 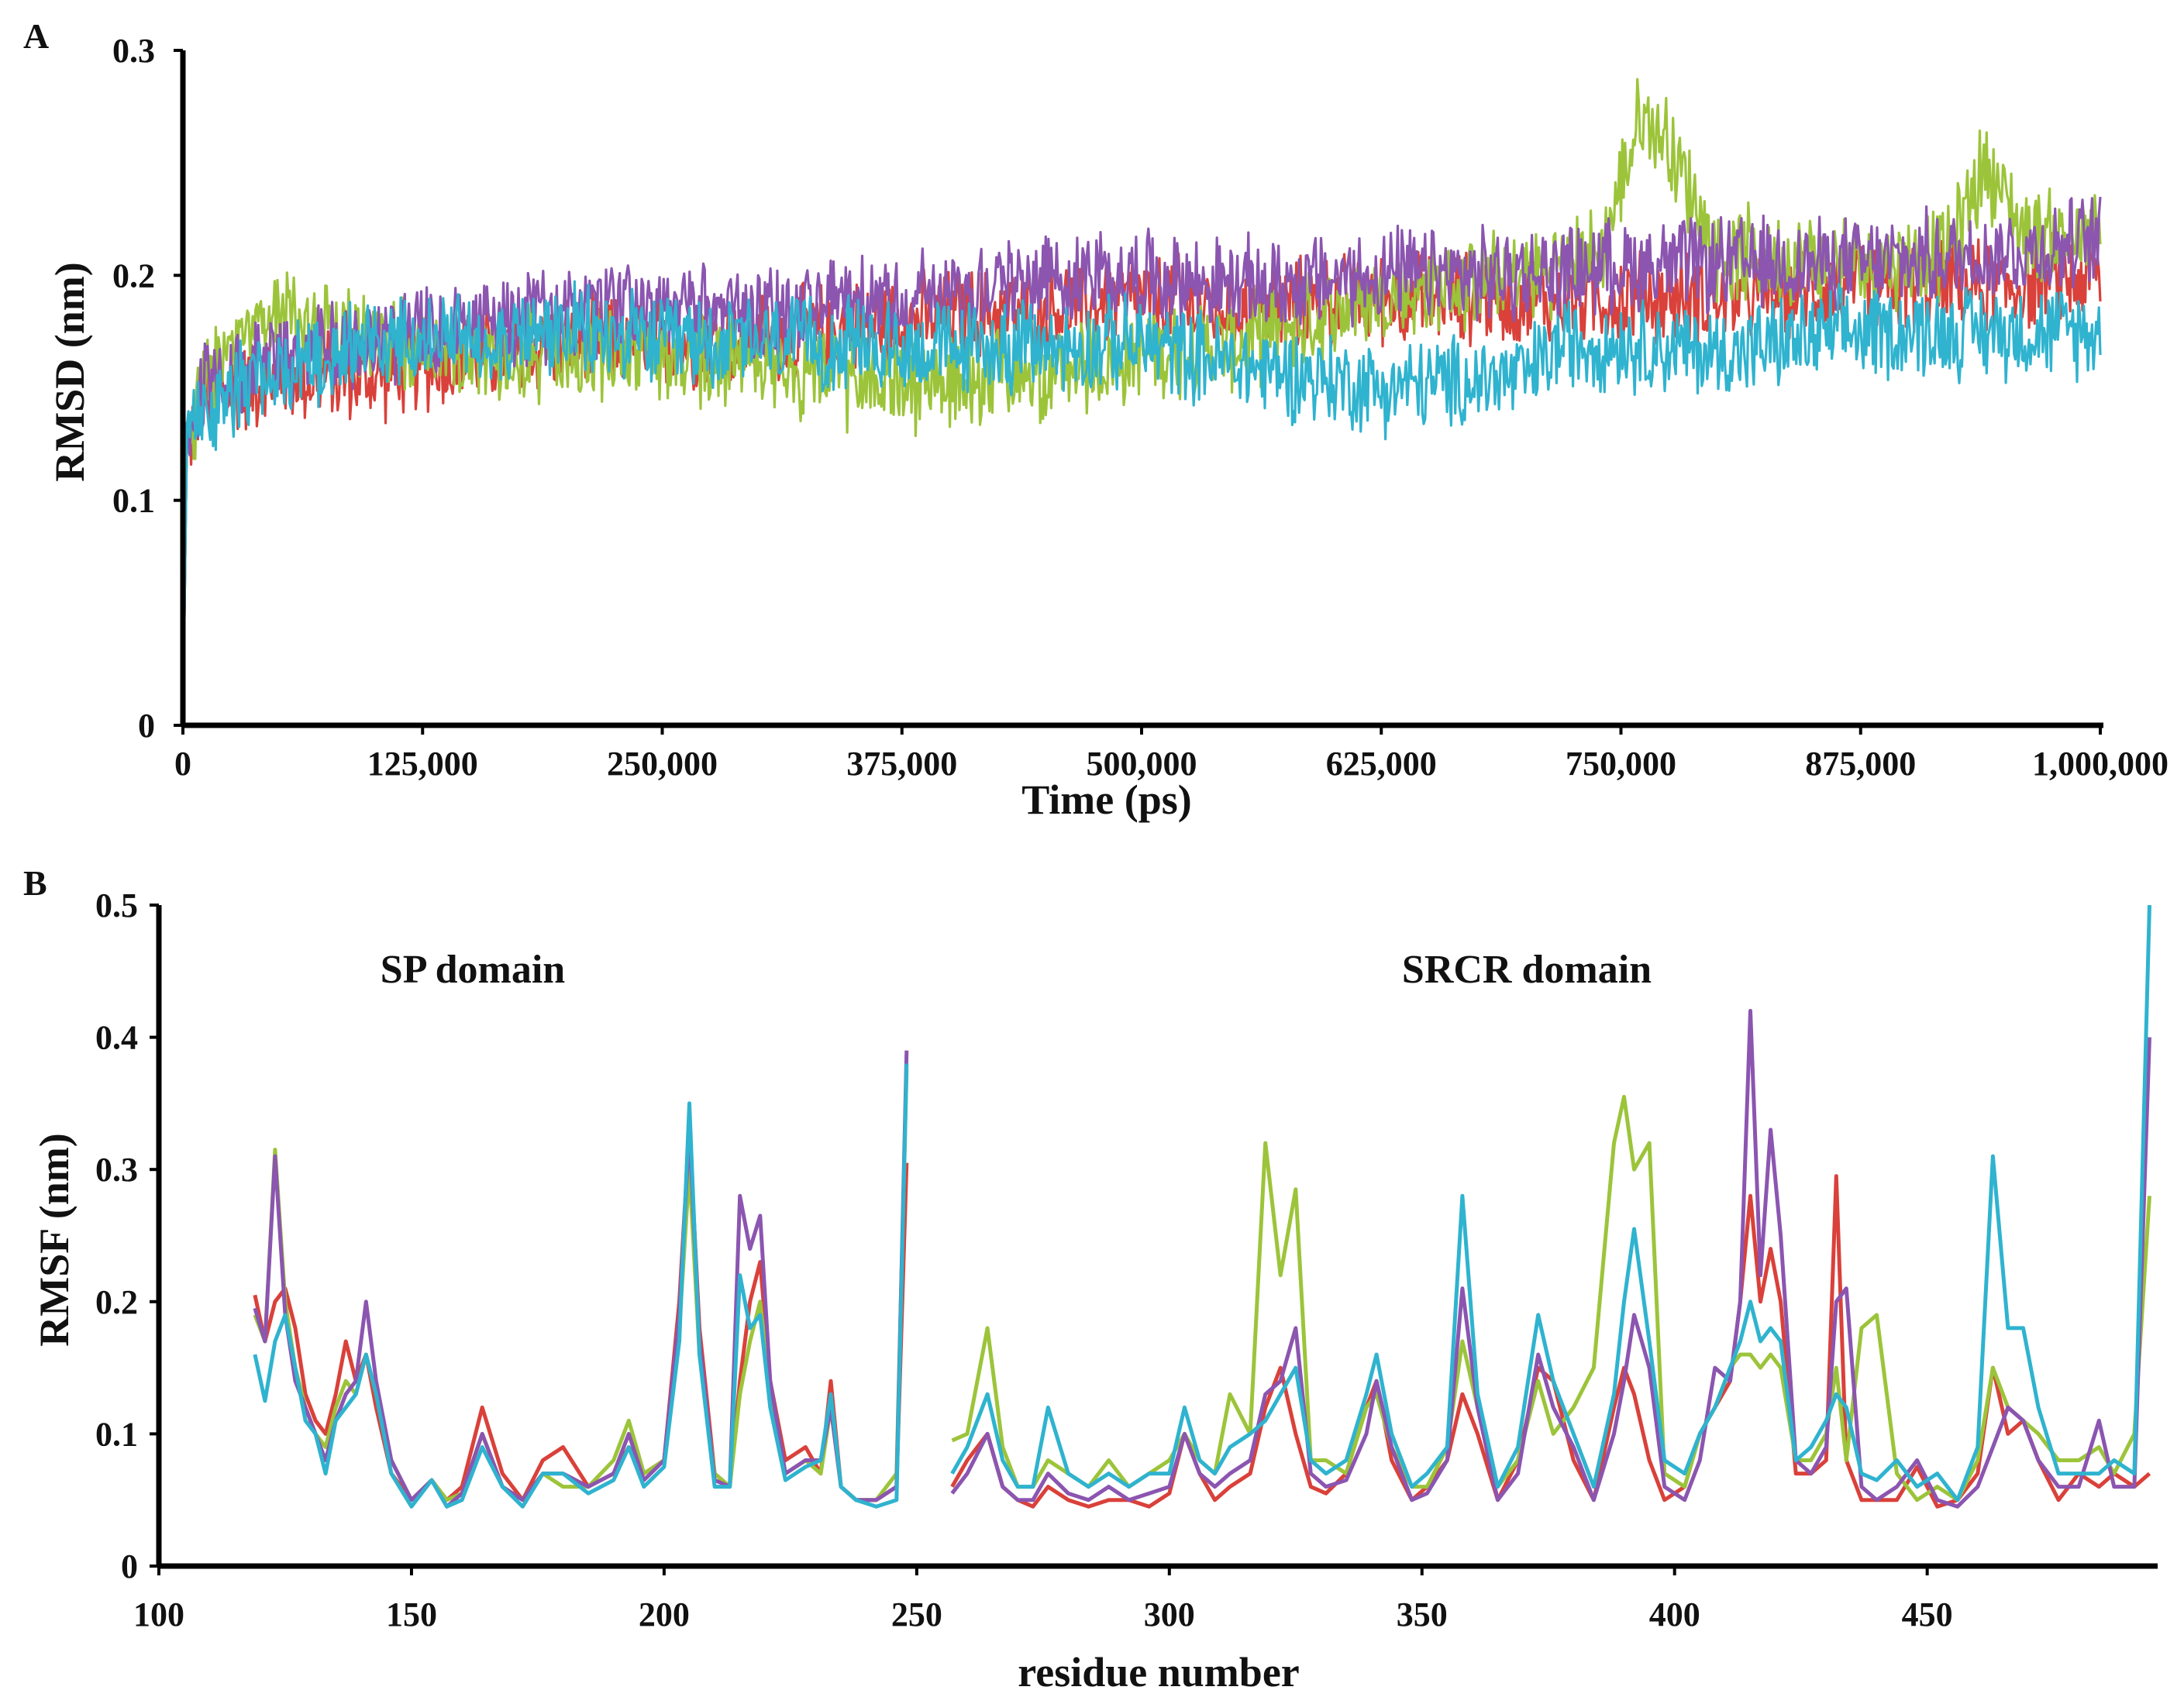 I want to click on panel-b-x-tick-label: 450, so click(x=1928, y=1614).